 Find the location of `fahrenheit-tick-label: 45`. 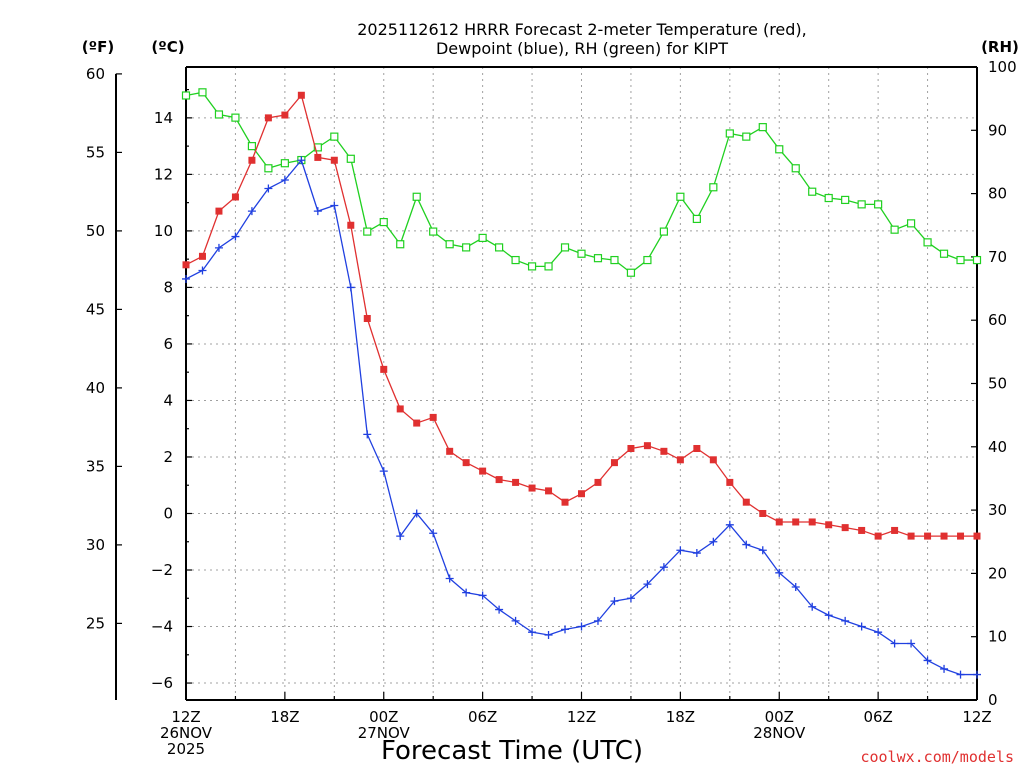

fahrenheit-tick-label: 45 is located at coordinates (95, 309).